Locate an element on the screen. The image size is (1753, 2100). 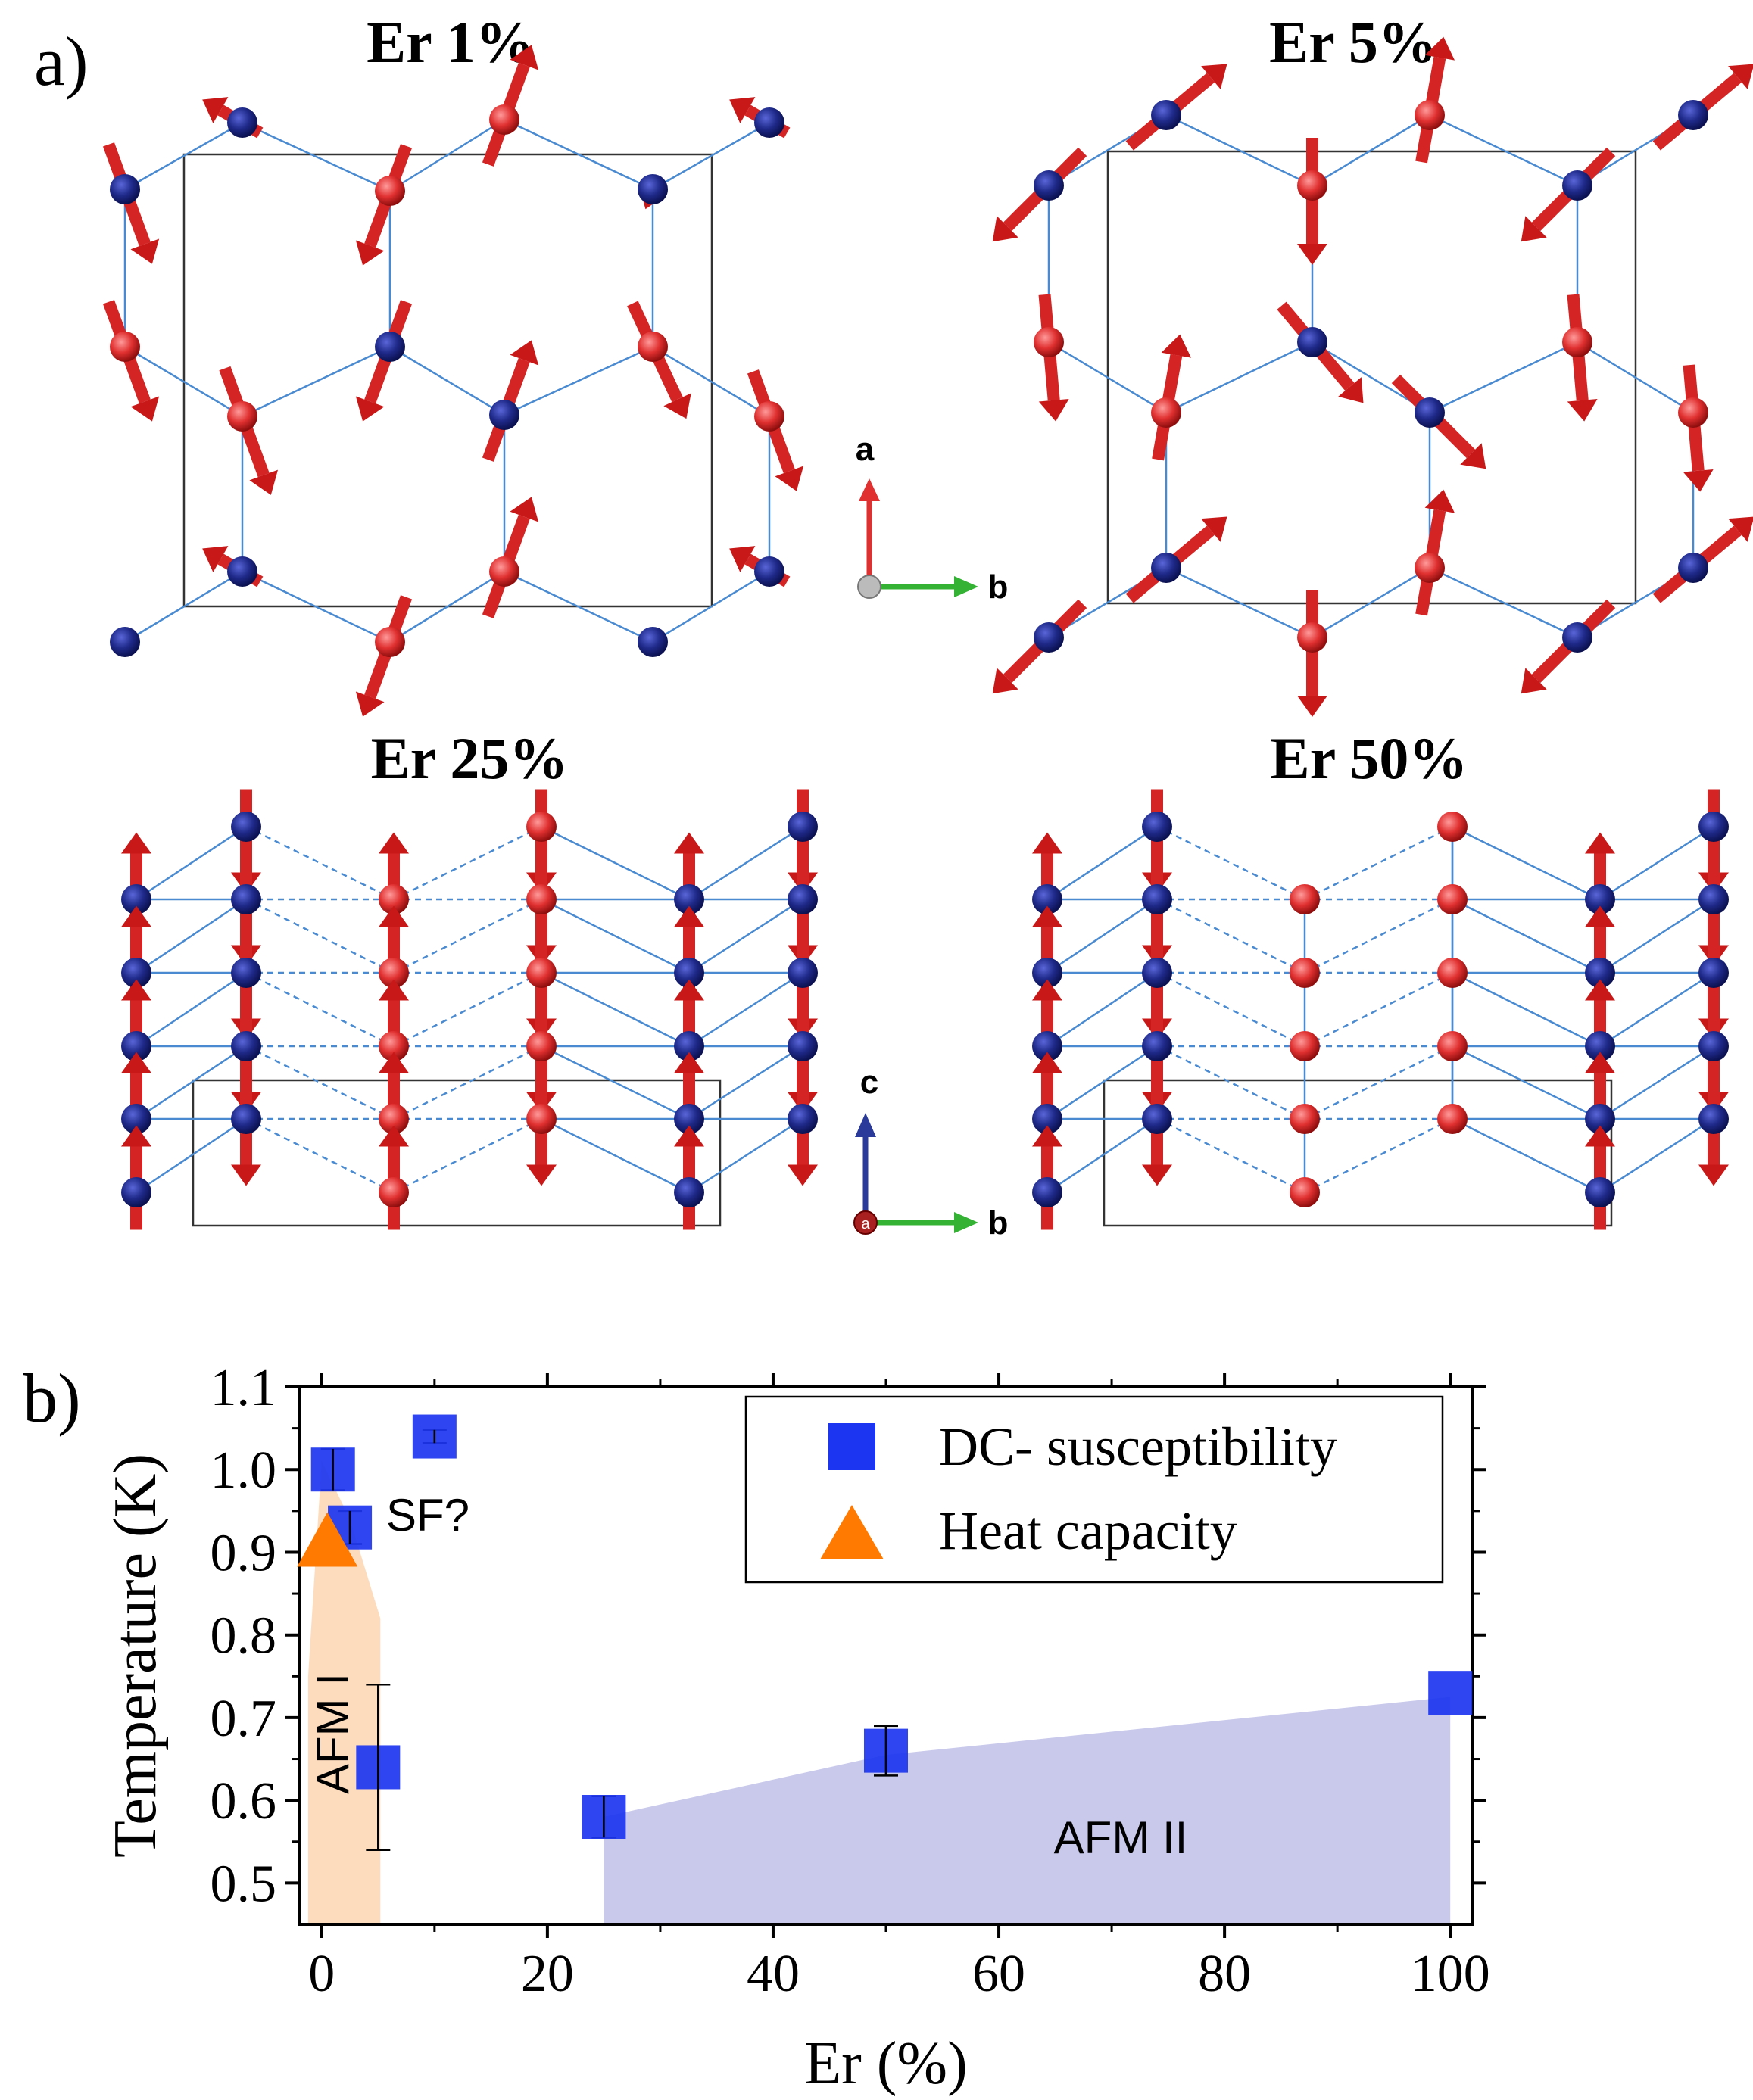
region-afm1 is located at coordinates (344, 1692).